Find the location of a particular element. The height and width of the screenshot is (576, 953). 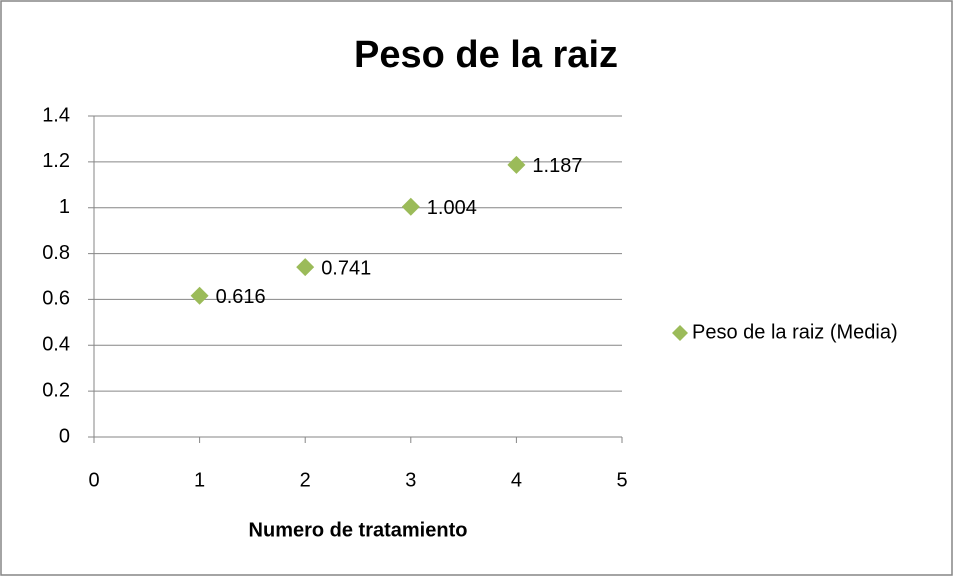

y-tick-label: 0.2 is located at coordinates (56, 390).